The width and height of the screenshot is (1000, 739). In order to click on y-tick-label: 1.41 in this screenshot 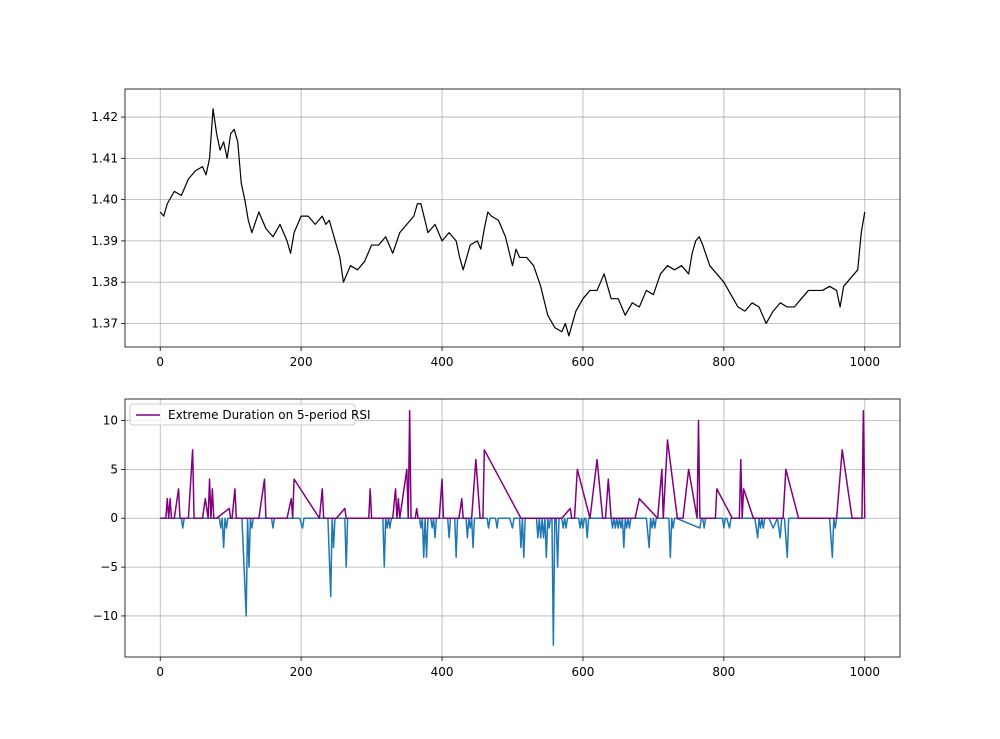, I will do `click(104, 158)`.